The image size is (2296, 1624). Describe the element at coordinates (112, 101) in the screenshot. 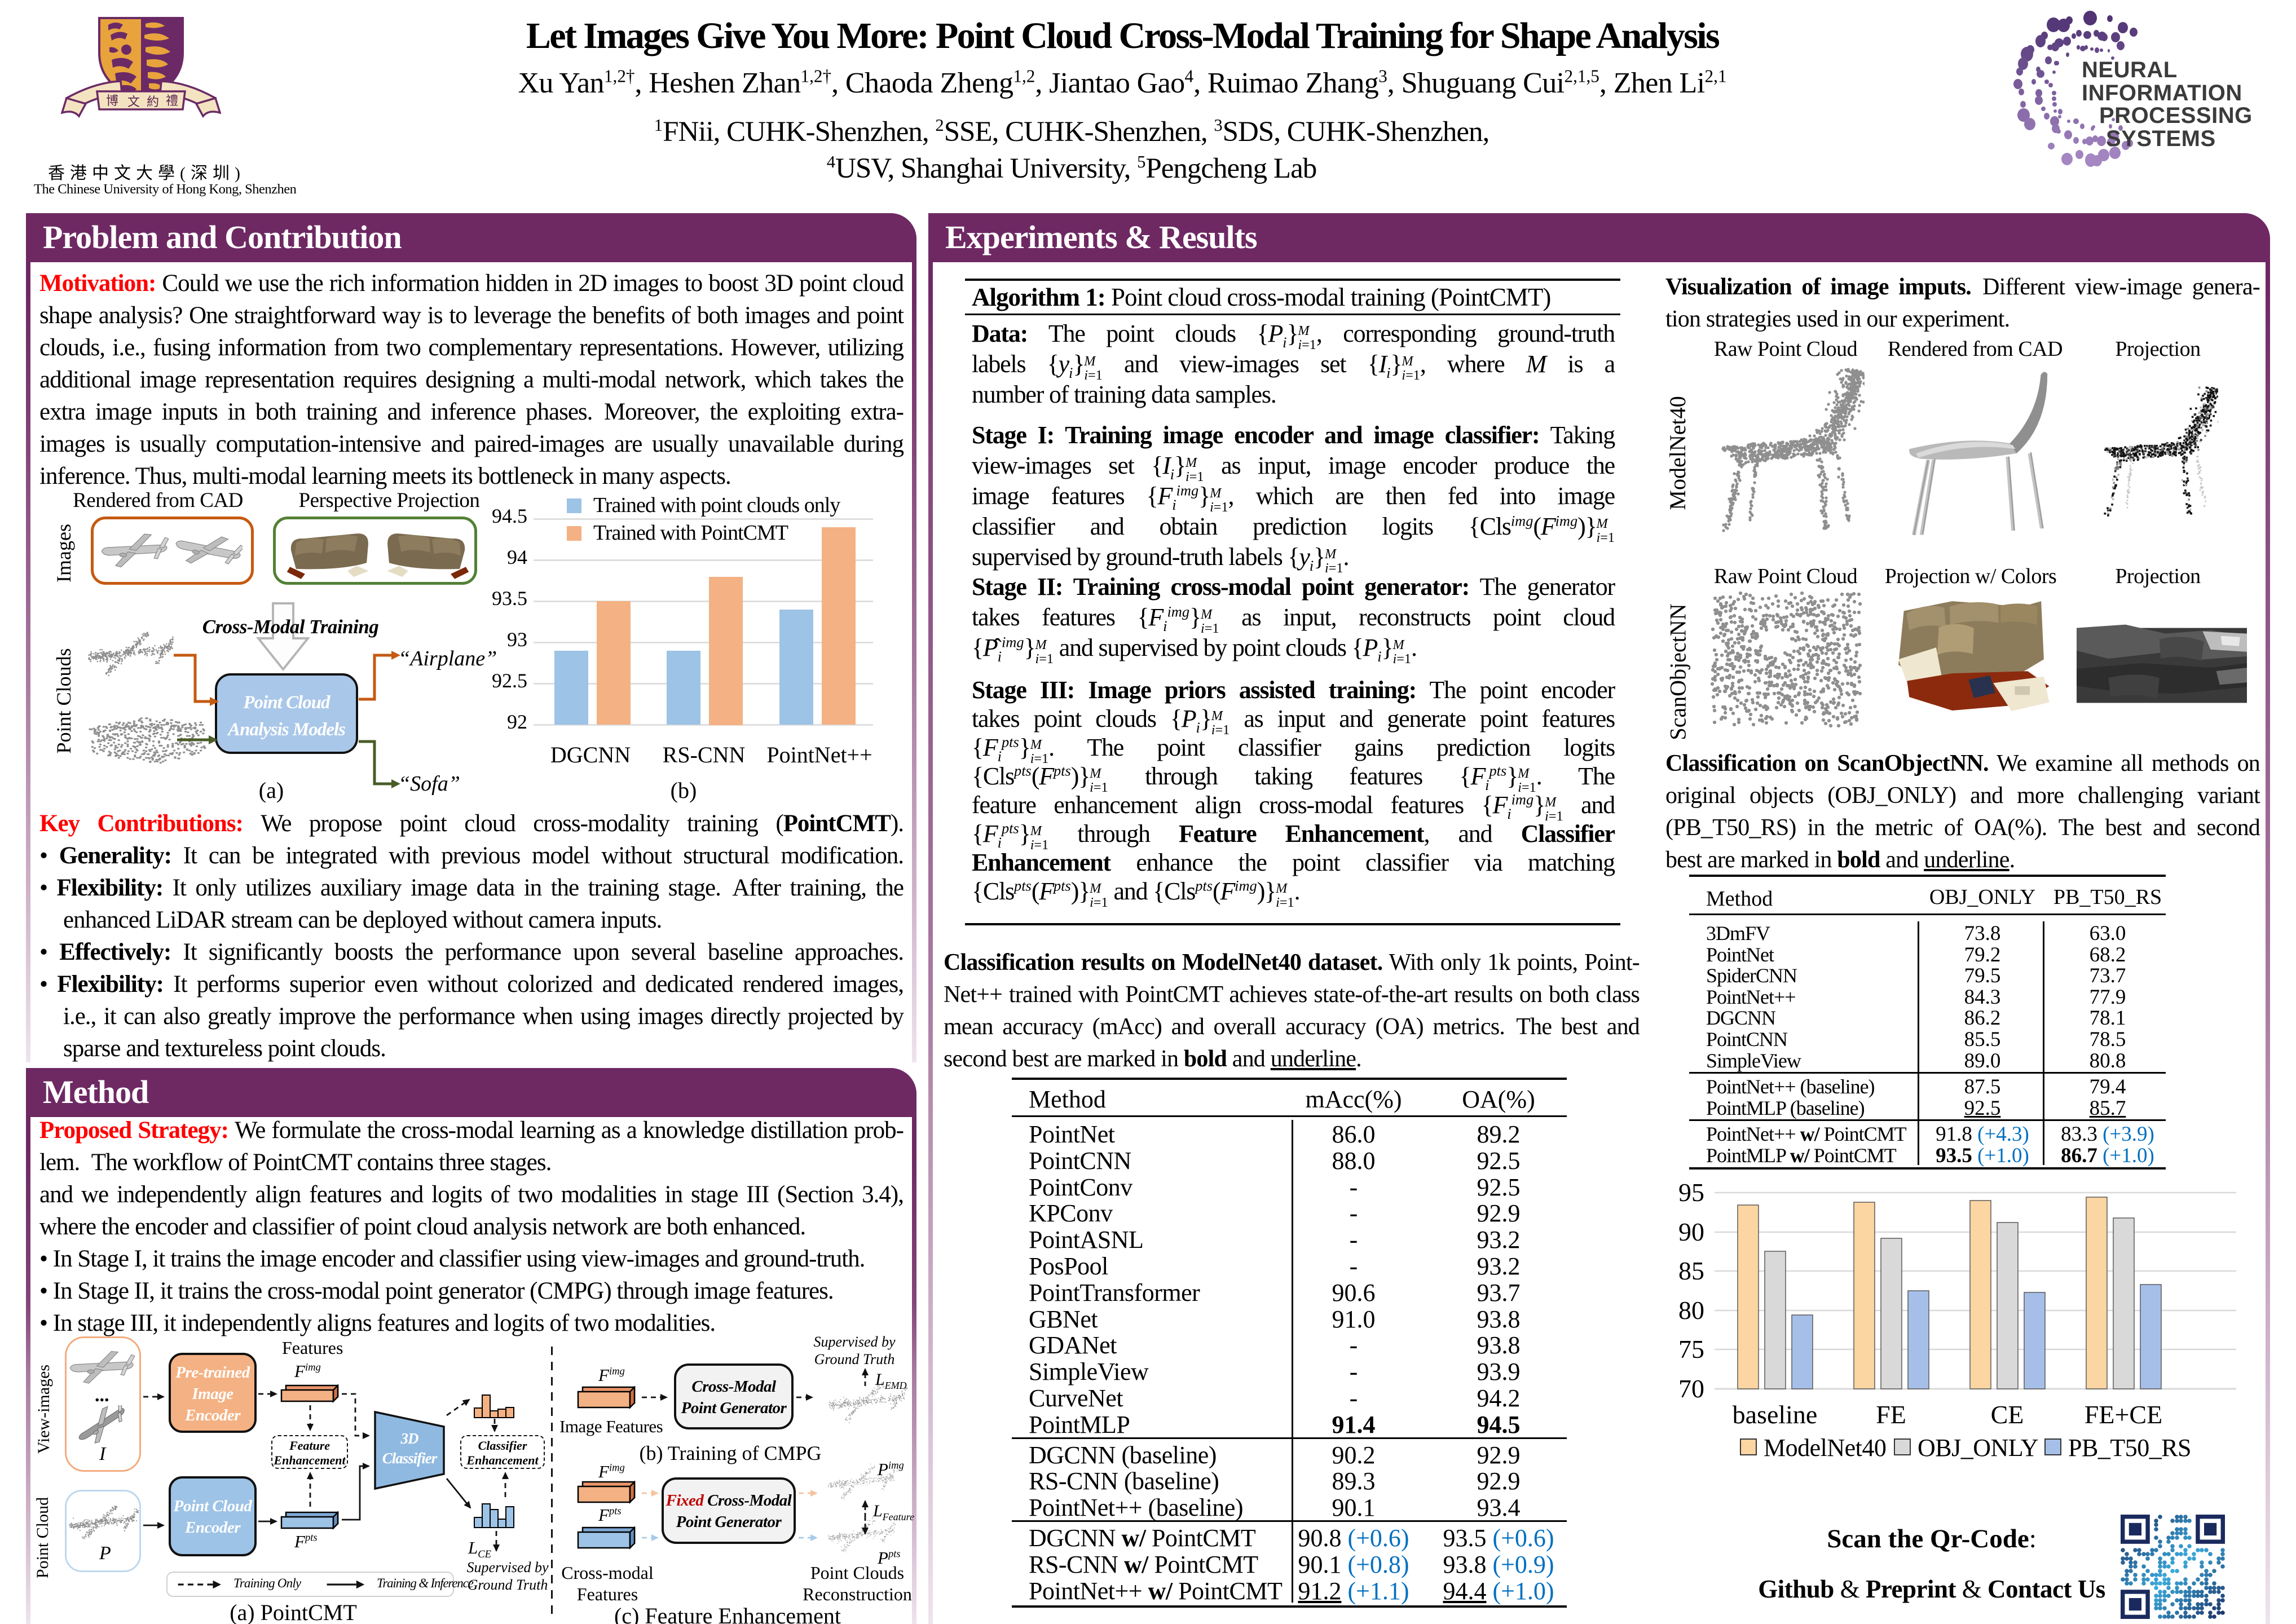

I see `svg-text: 博` at that location.